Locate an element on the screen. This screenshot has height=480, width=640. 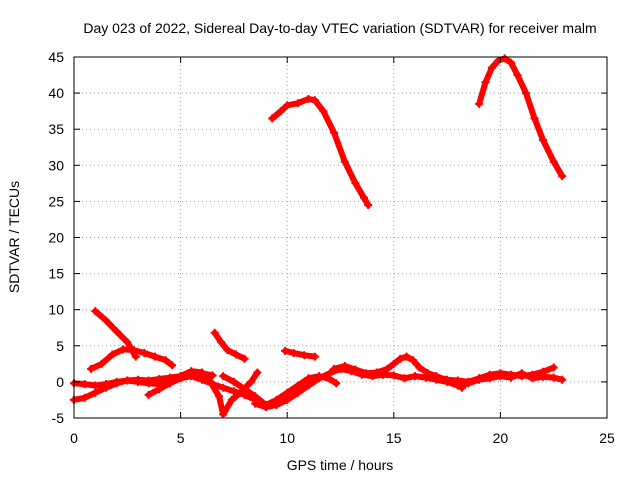
y-tick-label: 45 is located at coordinates (56, 57).